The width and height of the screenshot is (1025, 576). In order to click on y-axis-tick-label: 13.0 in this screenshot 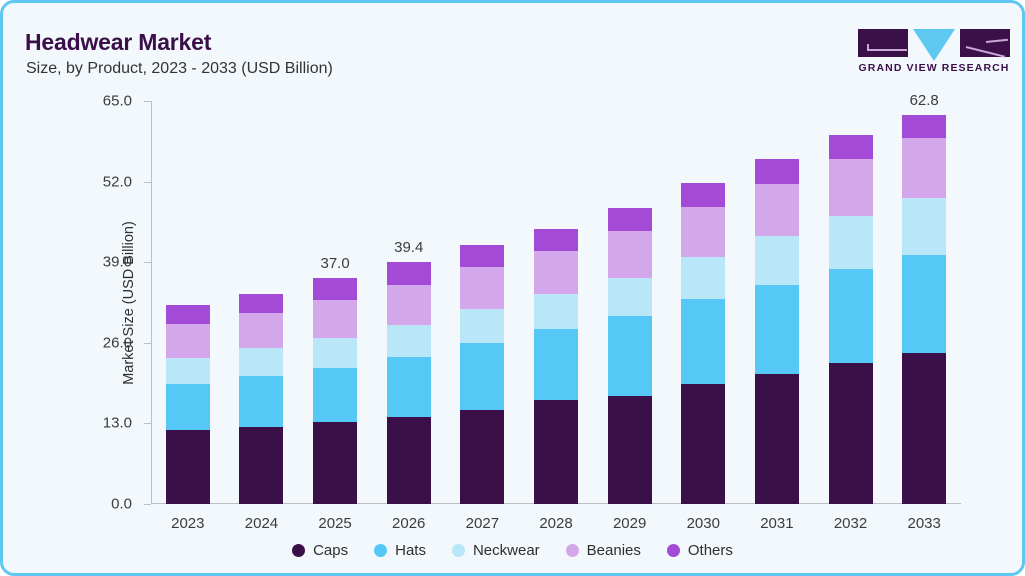, I will do `click(117, 423)`.